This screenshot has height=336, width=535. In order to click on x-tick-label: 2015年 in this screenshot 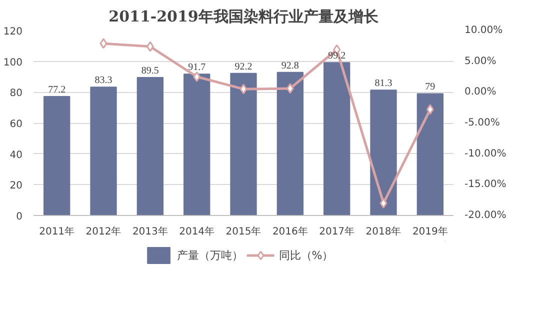, I will do `click(244, 232)`.